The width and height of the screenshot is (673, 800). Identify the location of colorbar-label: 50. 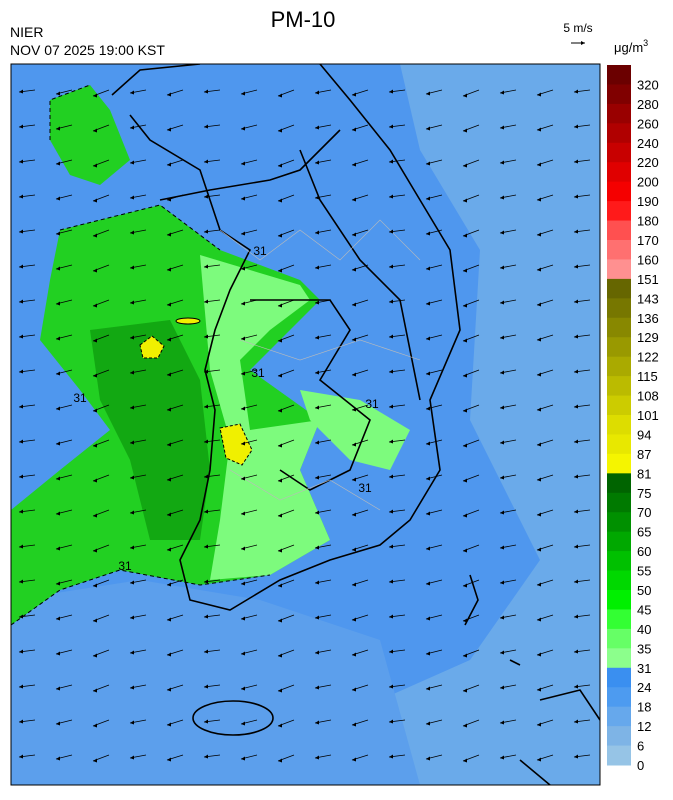
(644, 590).